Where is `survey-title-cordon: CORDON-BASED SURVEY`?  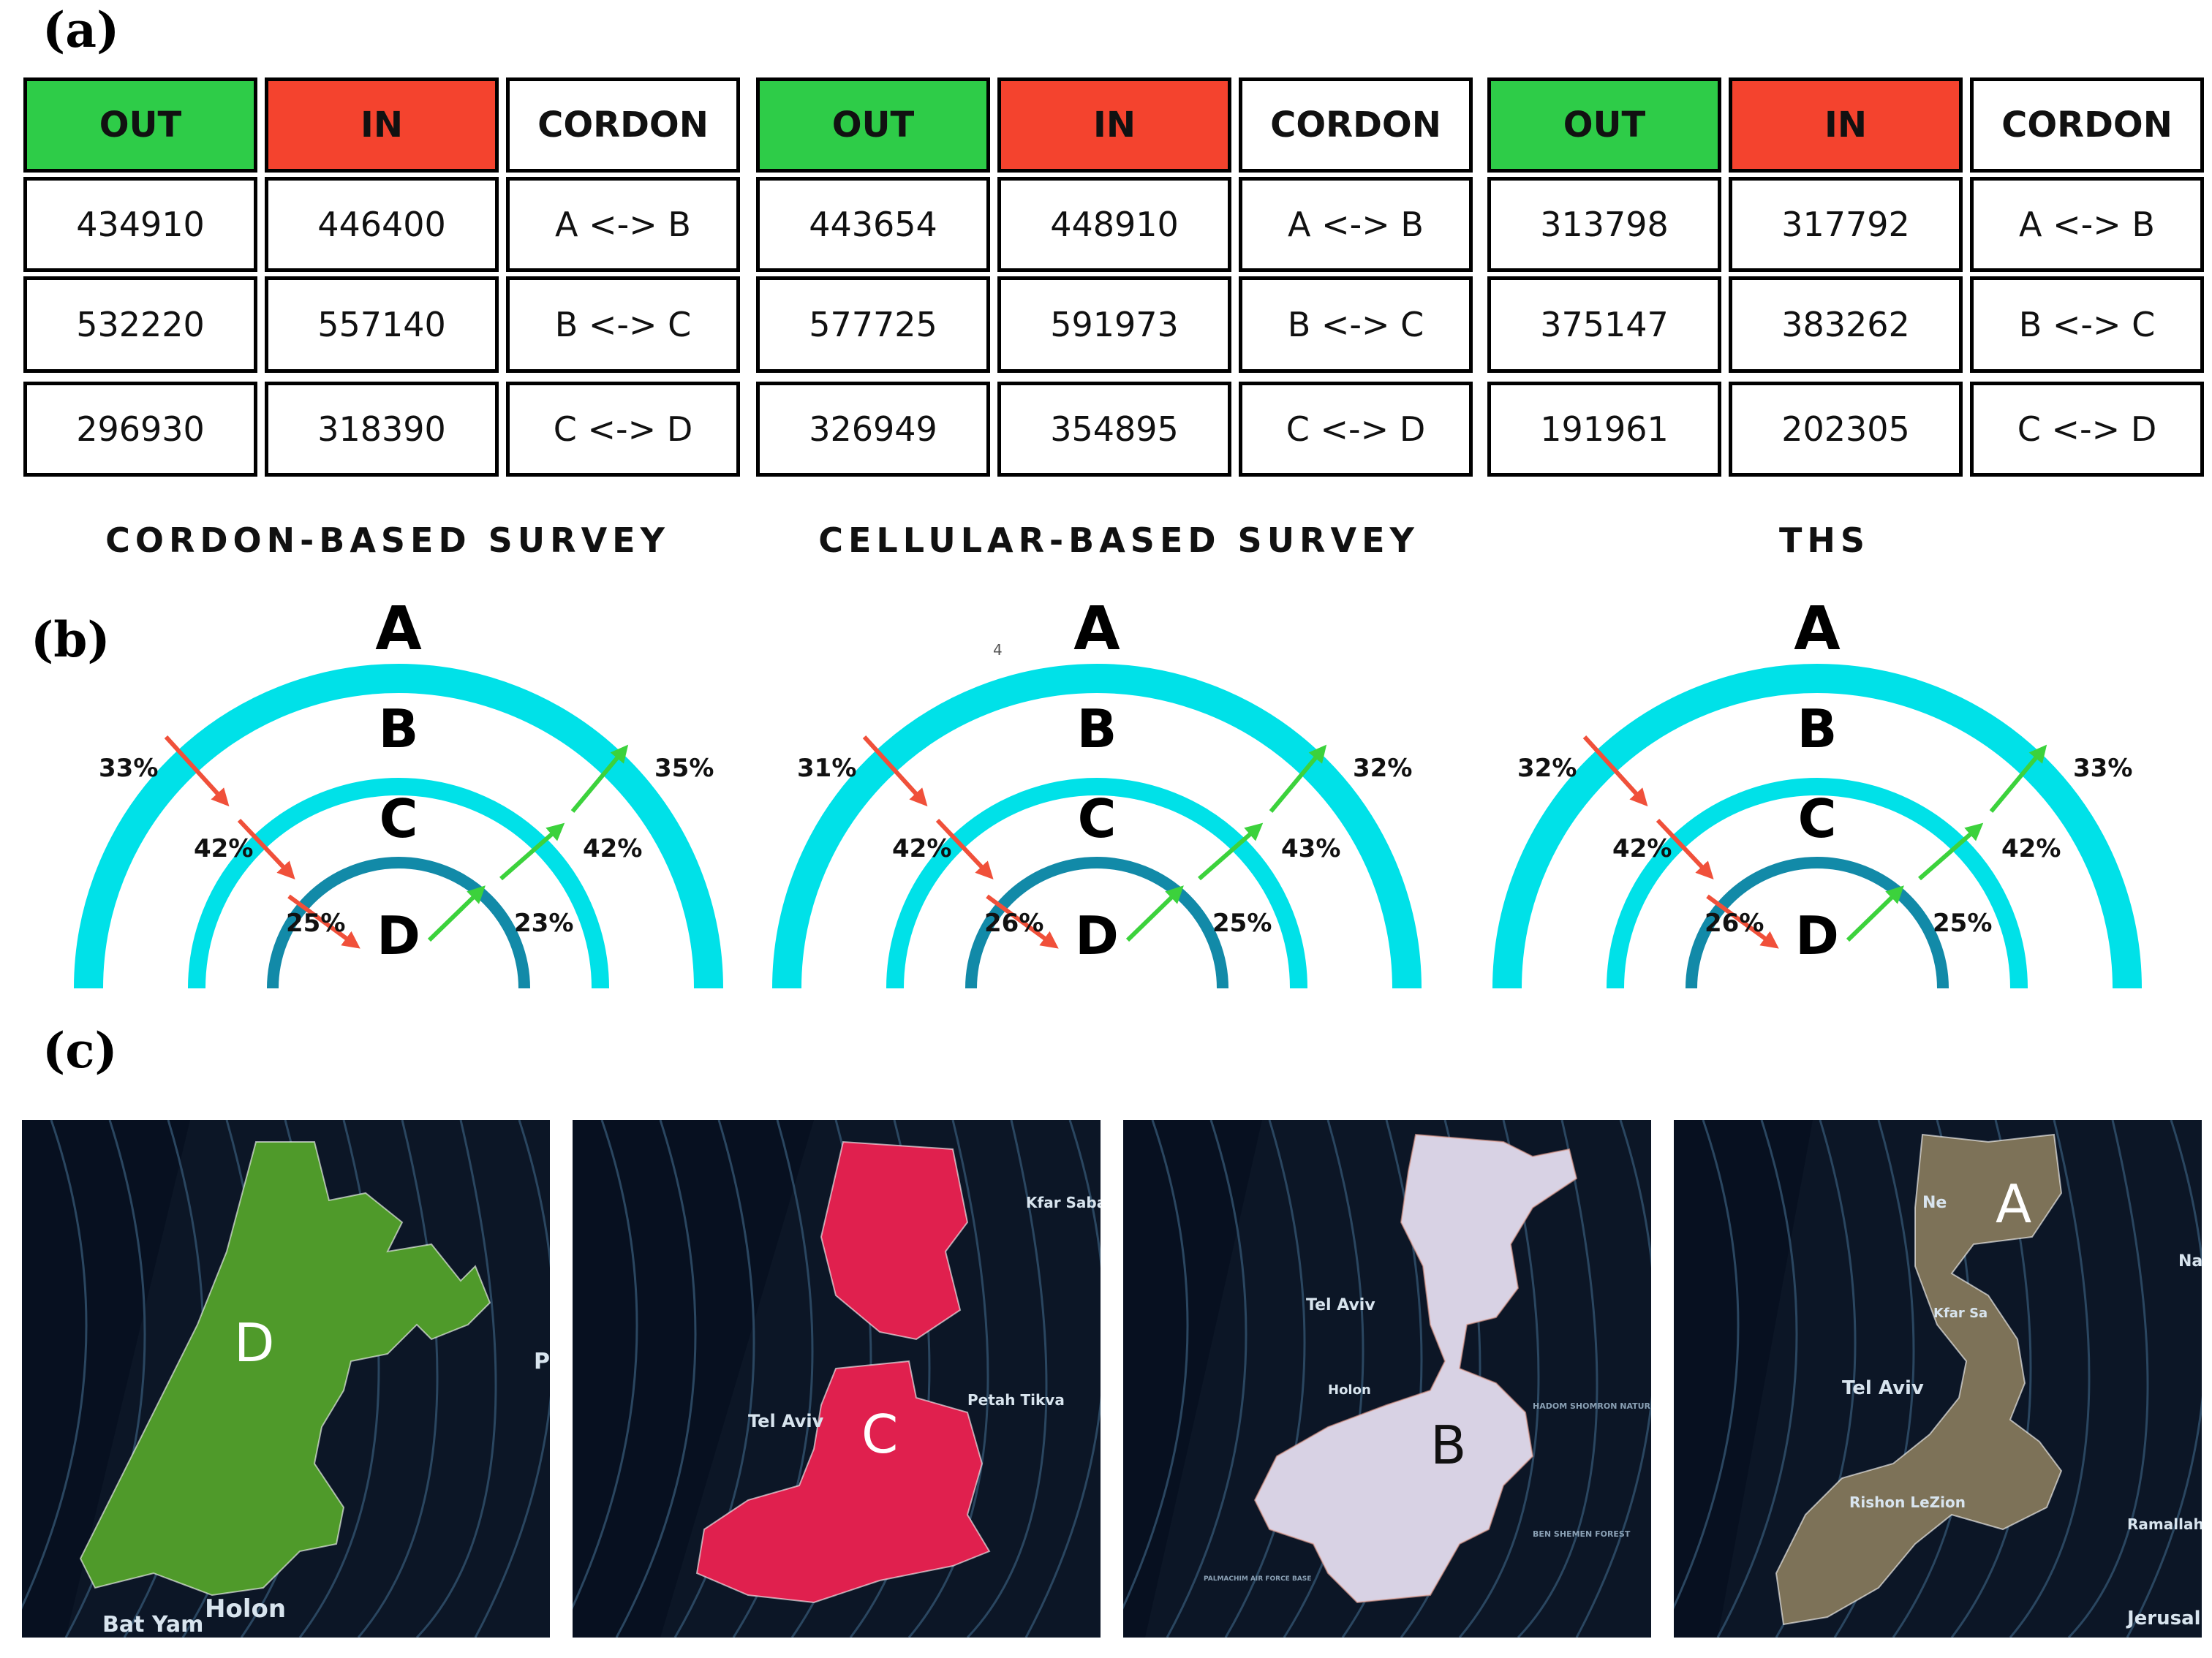 survey-title-cordon: CORDON-BASED SURVEY is located at coordinates (387, 540).